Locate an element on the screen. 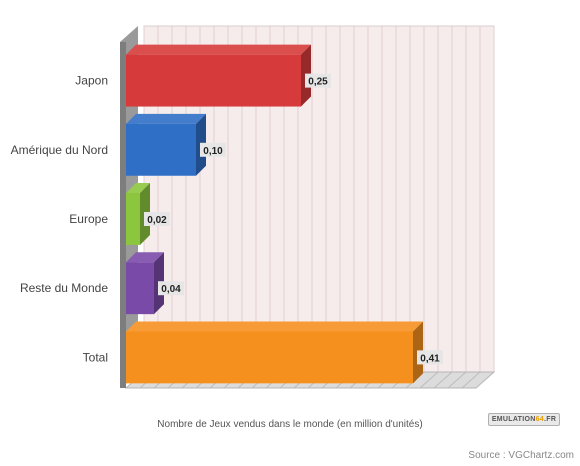 The image size is (580, 466). category-label: Europe is located at coordinates (88, 219).